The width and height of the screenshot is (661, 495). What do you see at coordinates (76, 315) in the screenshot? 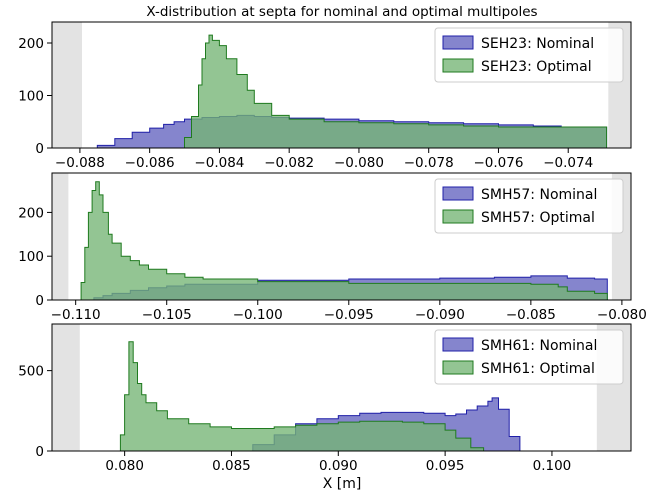
I see `x-tick-label: −0.110` at bounding box center [76, 315].